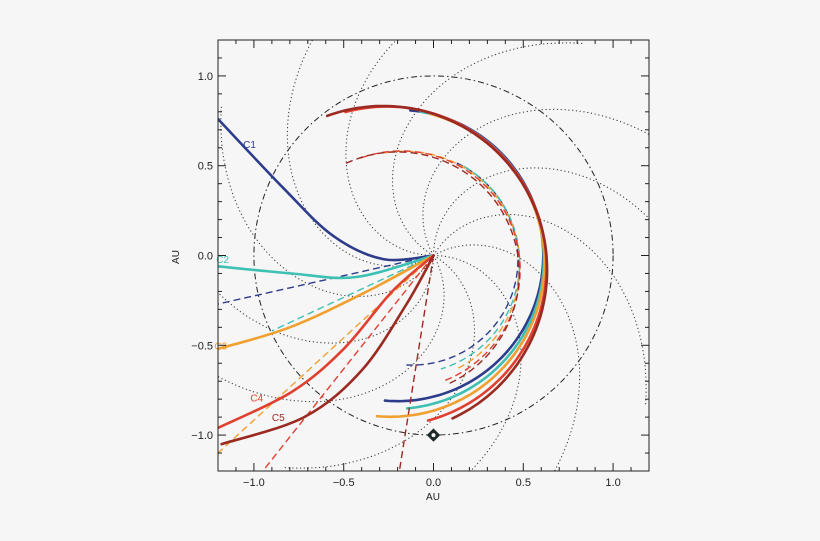  I want to click on connection-c3, so click(326, 354).